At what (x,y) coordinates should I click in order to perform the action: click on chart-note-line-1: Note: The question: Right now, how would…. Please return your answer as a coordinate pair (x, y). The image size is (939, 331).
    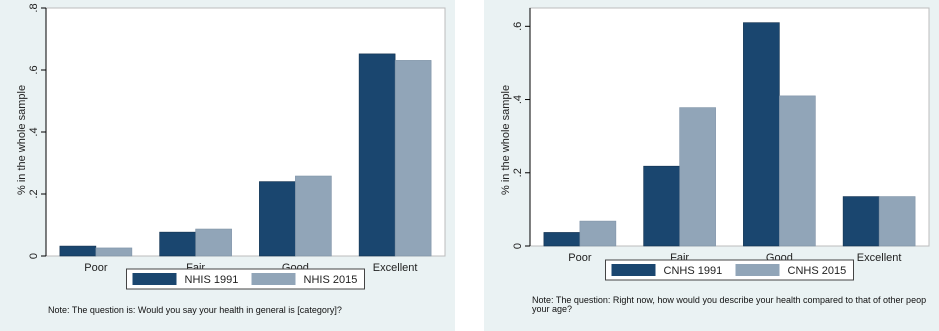
    Looking at the image, I should click on (729, 300).